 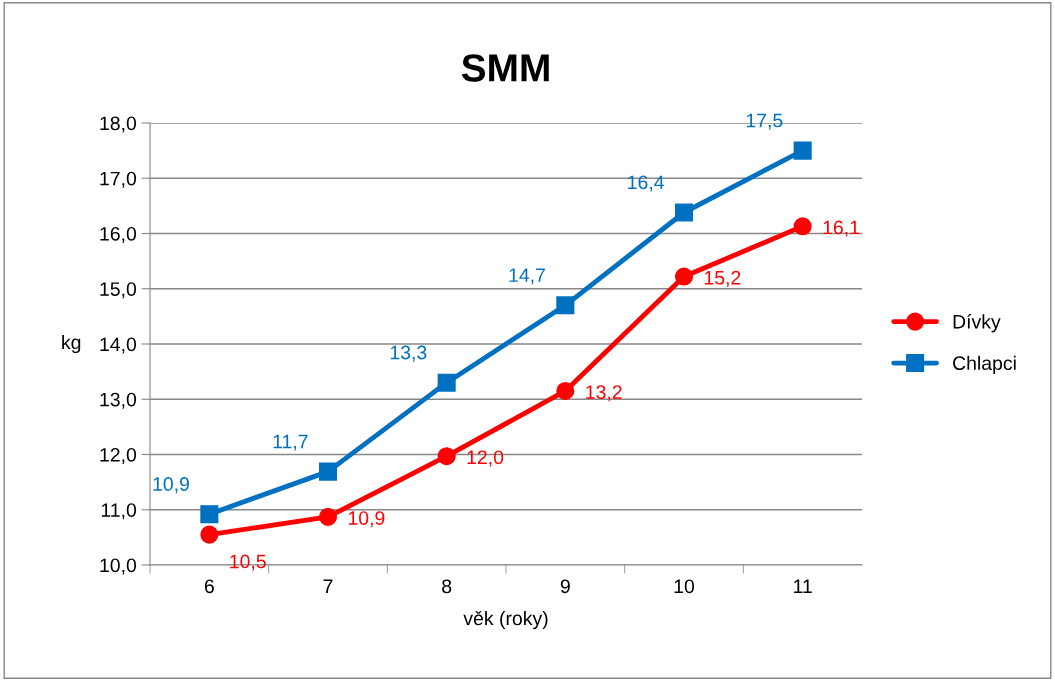 What do you see at coordinates (118, 179) in the screenshot?
I see `y-tick-label: 17,0` at bounding box center [118, 179].